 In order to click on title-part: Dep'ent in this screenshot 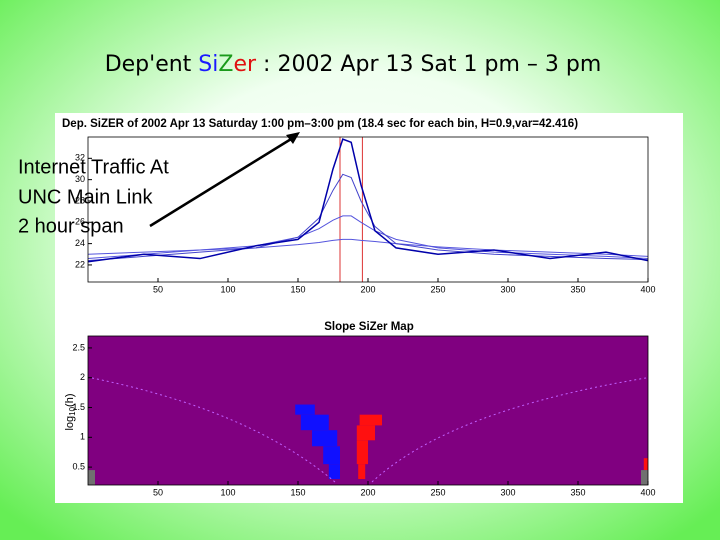, I will do `click(152, 64)`.